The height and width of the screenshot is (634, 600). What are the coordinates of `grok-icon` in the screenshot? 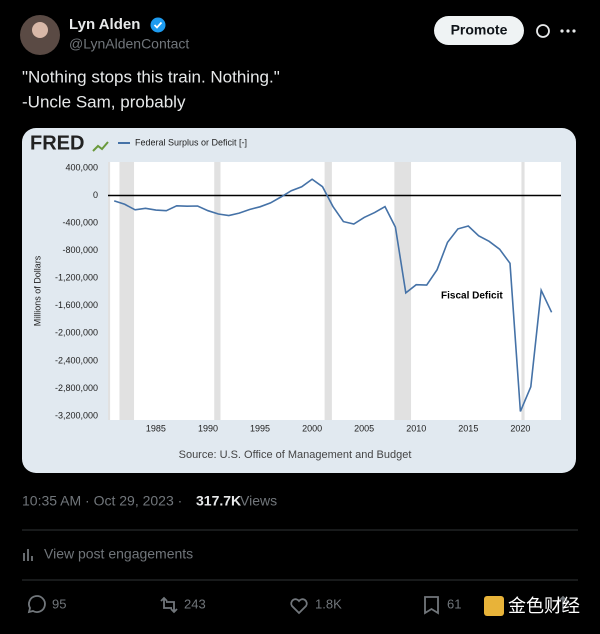 It's located at (543, 31).